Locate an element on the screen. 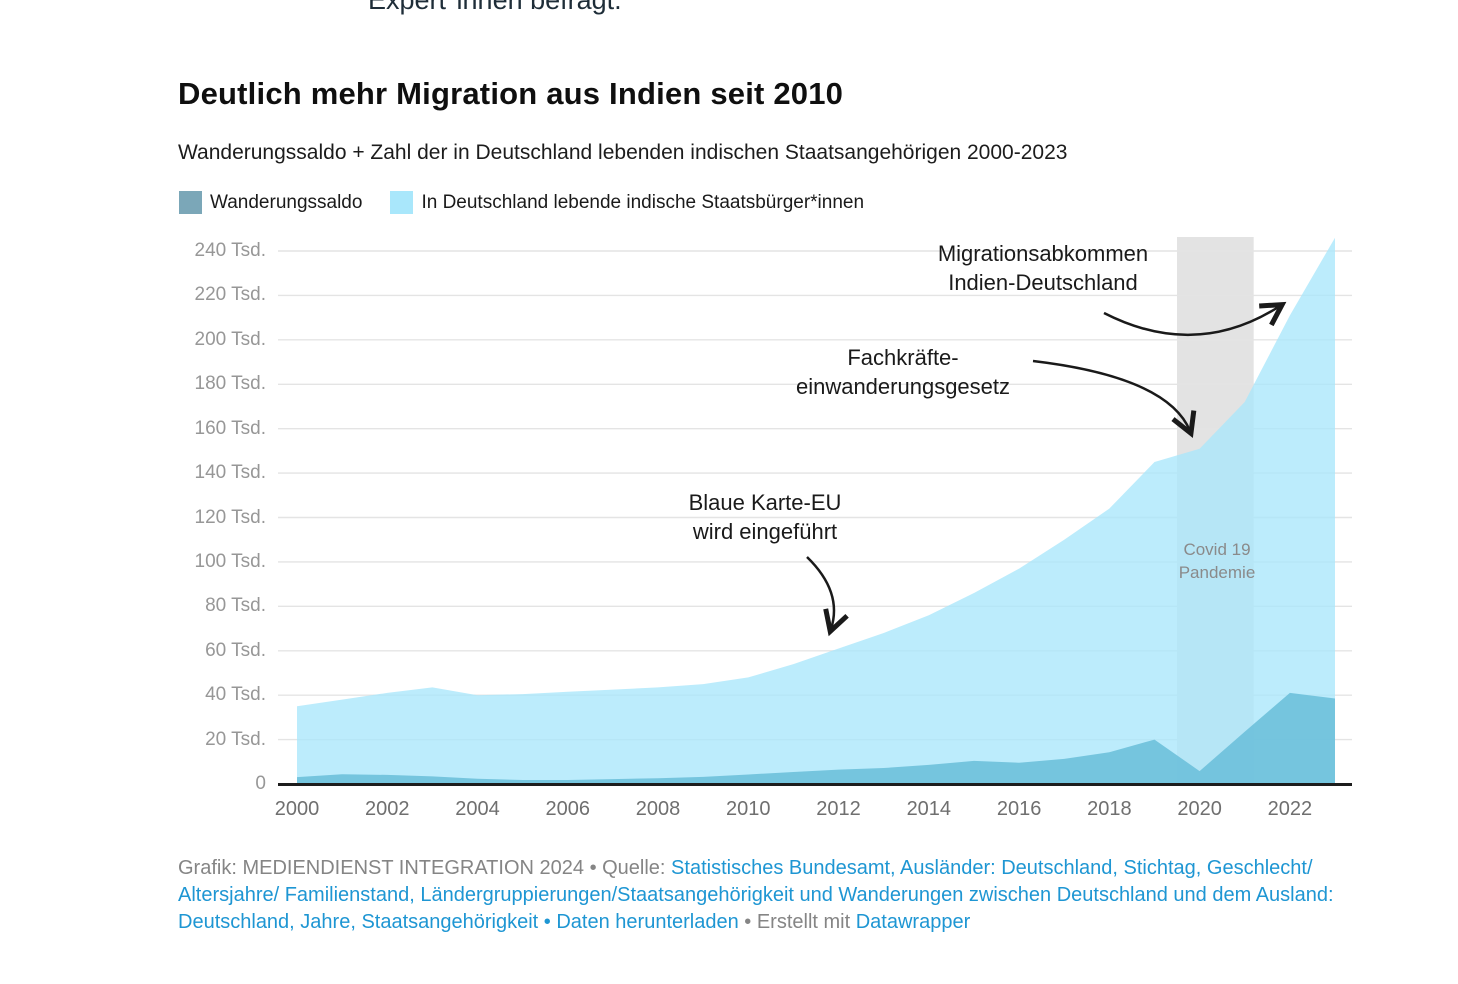  y-axis-tick-label: 200 Tsd. is located at coordinates (230, 339).